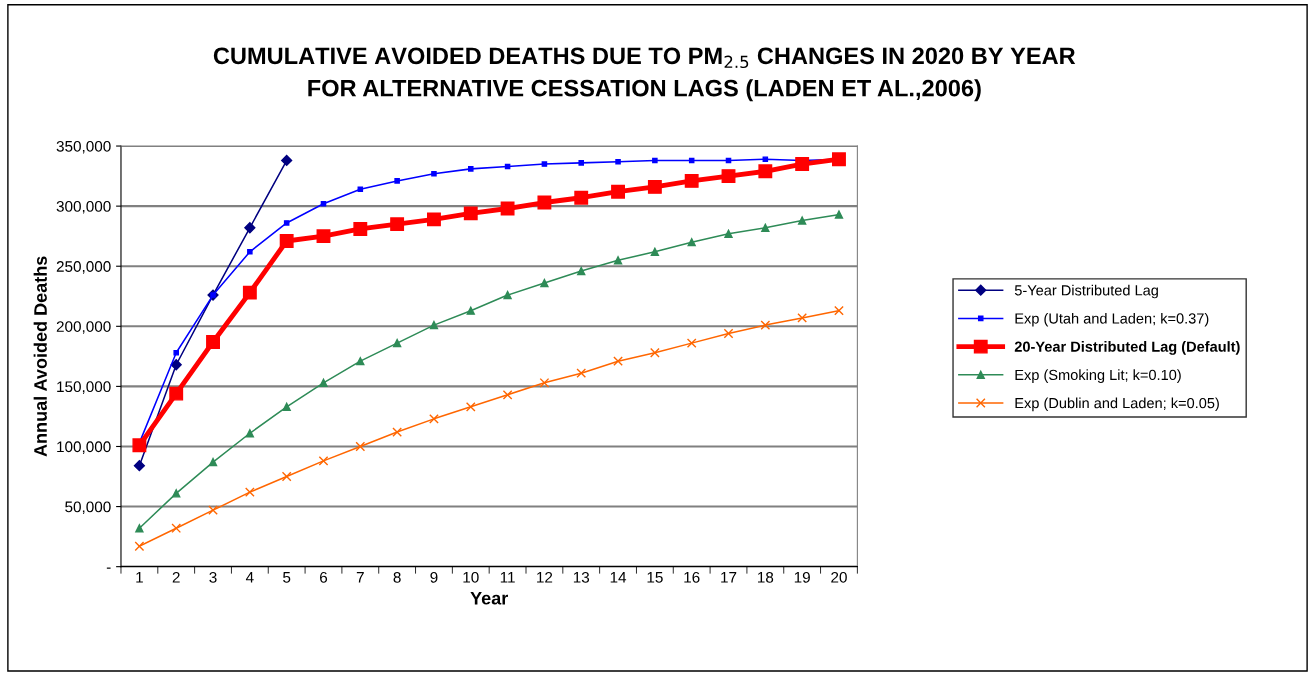 The image size is (1315, 673). Describe the element at coordinates (489, 598) in the screenshot. I see `x-axis-title: Year` at that location.